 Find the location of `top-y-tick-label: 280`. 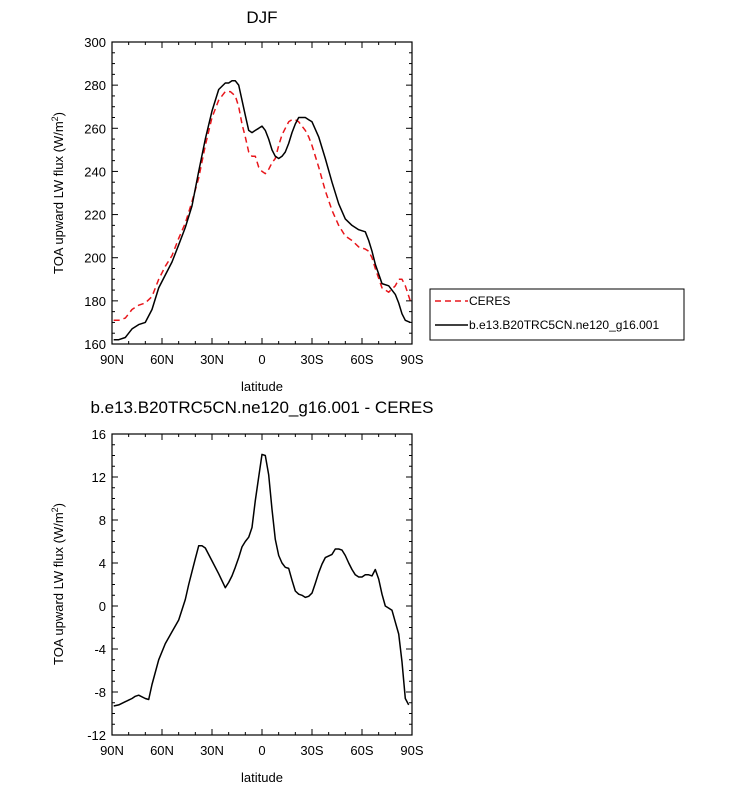

top-y-tick-label: 280 is located at coordinates (95, 85).